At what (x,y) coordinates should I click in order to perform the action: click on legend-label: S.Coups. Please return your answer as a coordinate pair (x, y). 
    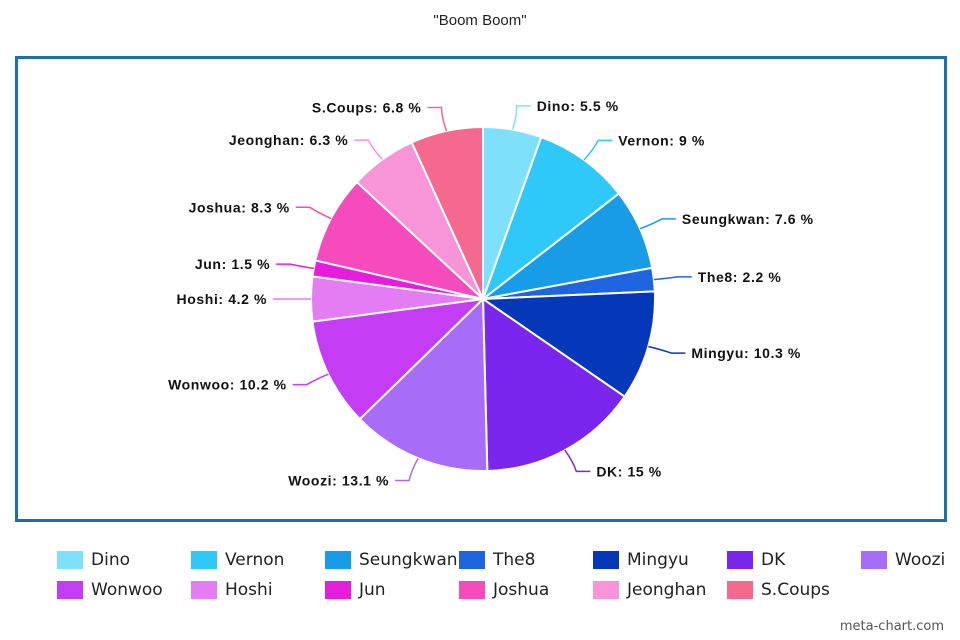
    Looking at the image, I should click on (795, 590).